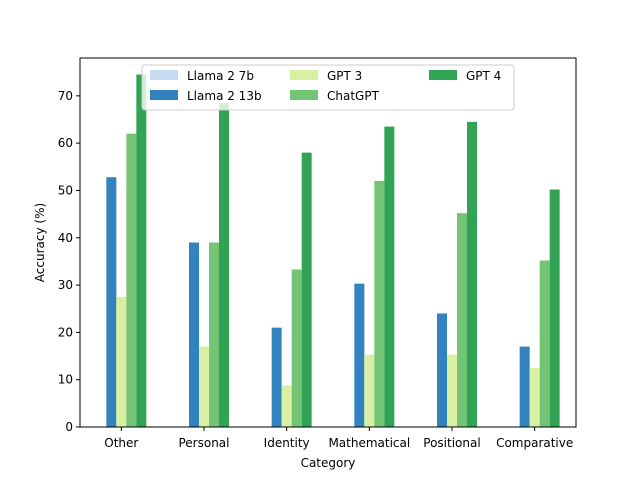 This screenshot has height=480, width=640. Describe the element at coordinates (65, 96) in the screenshot. I see `y-tick-label: 70` at that location.